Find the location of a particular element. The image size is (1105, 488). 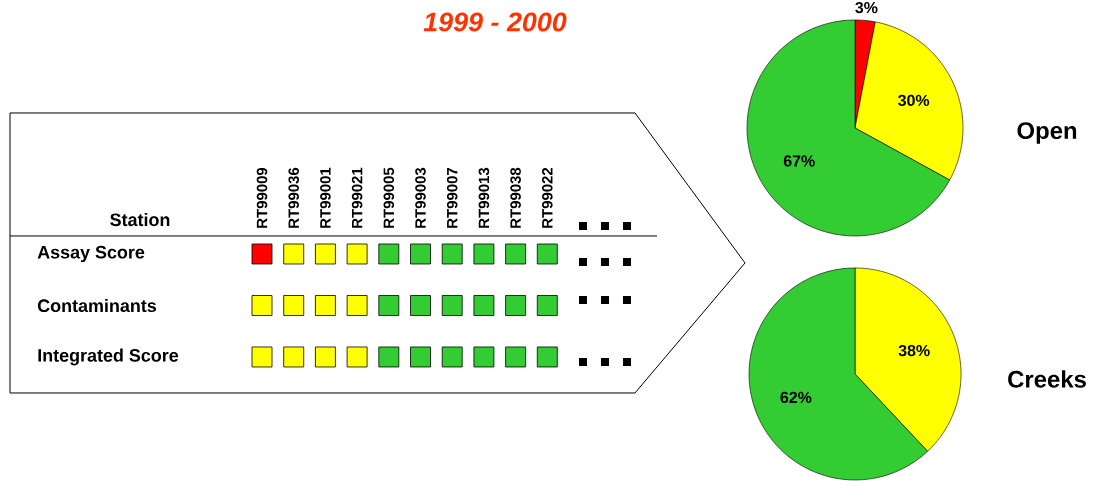

category-label: RT99007 is located at coordinates (452, 197).